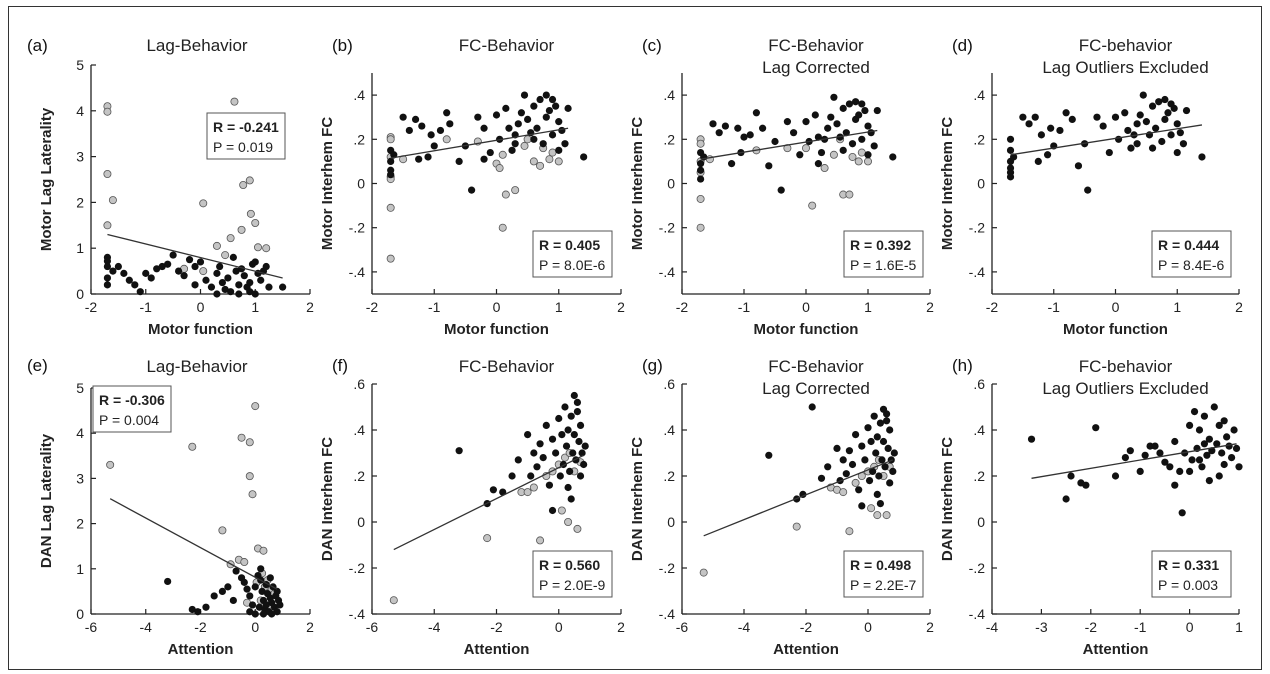 Image resolution: width=1270 pixels, height=674 pixels. What do you see at coordinates (1191, 574) in the screenshot?
I see `panel-h-stats-box` at bounding box center [1191, 574].